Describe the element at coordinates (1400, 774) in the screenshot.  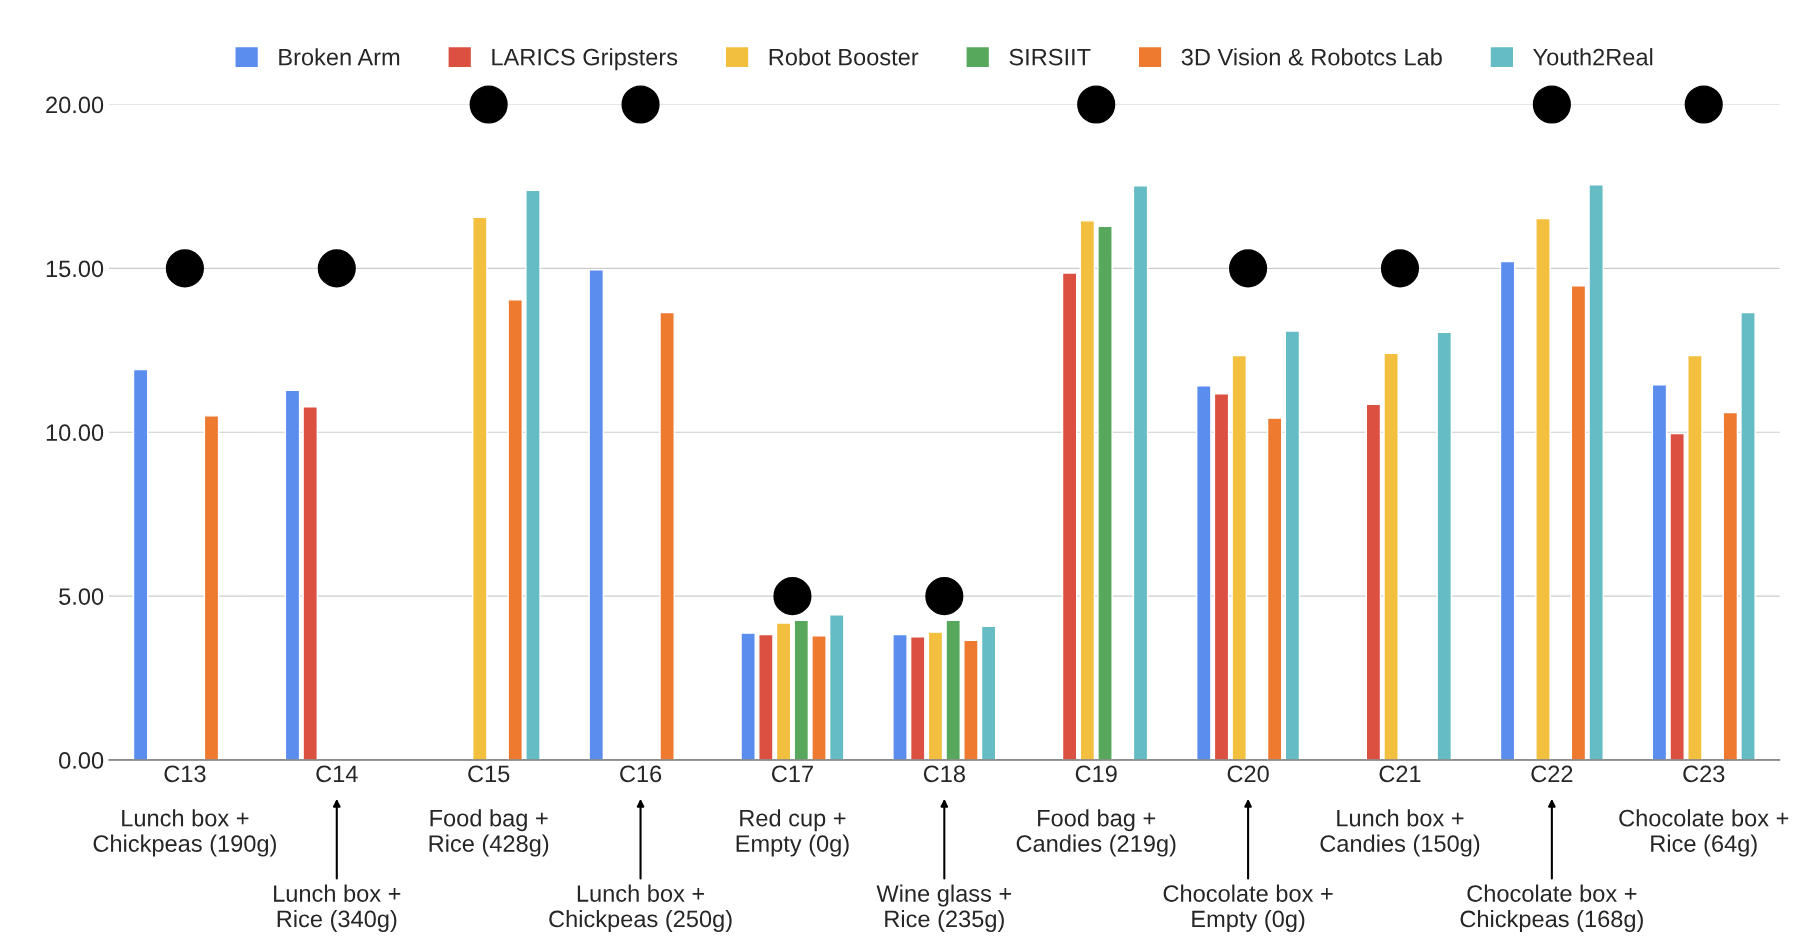
I see `x-tick-label: C21` at that location.